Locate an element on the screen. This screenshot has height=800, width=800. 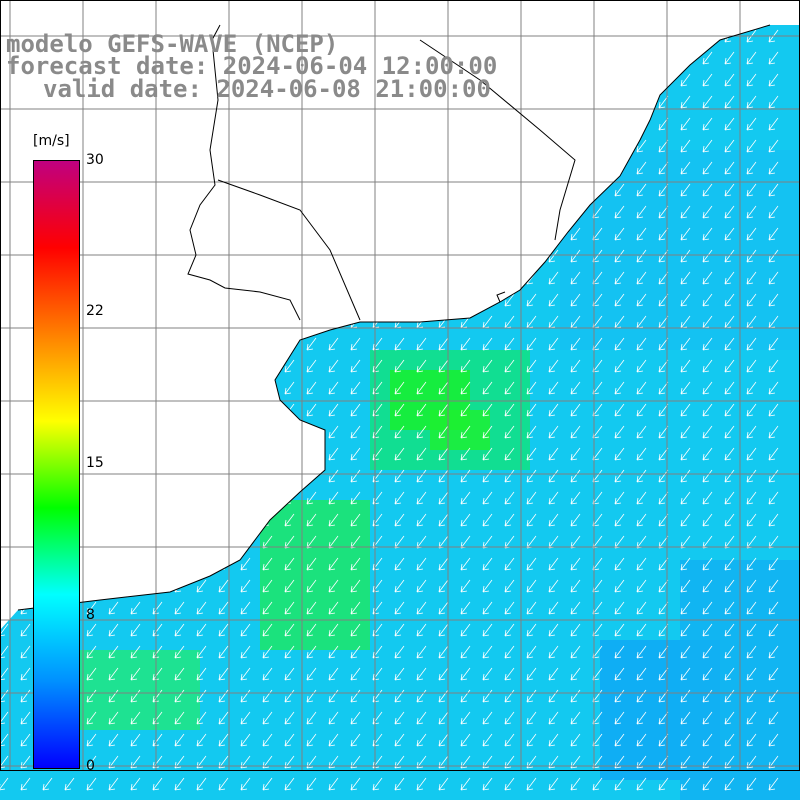
colorbar is located at coordinates (56, 464).